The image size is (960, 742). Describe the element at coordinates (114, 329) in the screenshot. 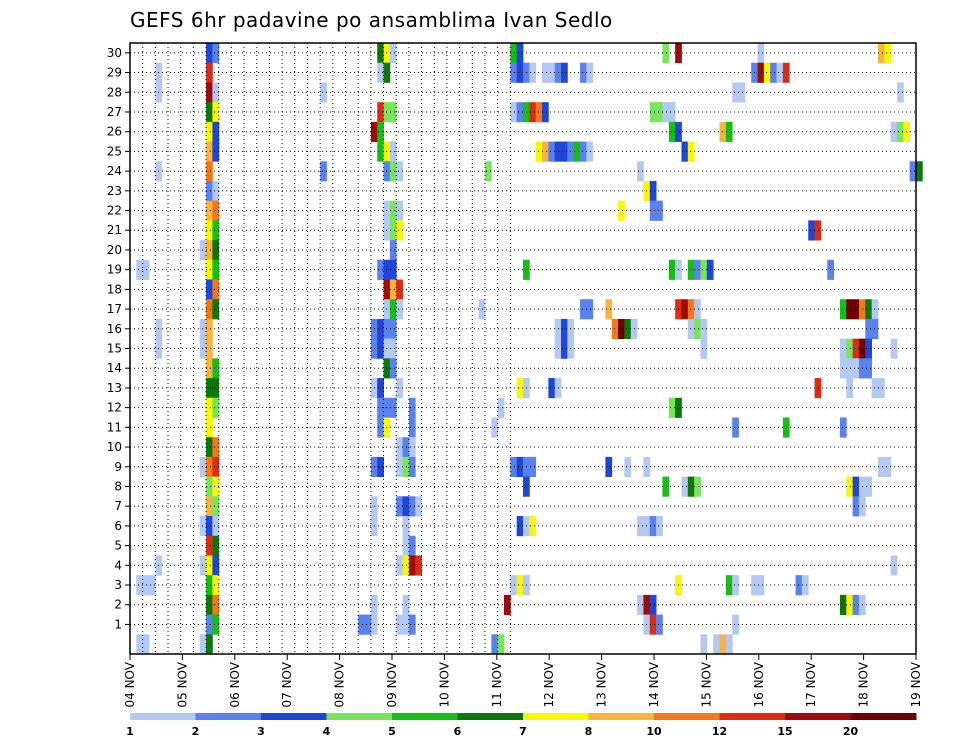

I see `y-tick-label: 16` at that location.